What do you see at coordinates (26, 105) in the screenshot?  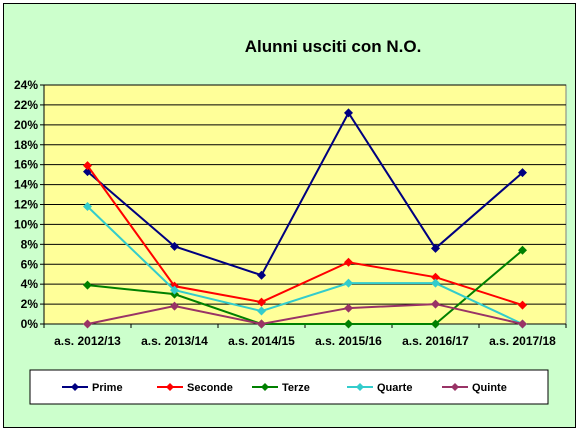 I see `y-tick-label: 22%` at bounding box center [26, 105].